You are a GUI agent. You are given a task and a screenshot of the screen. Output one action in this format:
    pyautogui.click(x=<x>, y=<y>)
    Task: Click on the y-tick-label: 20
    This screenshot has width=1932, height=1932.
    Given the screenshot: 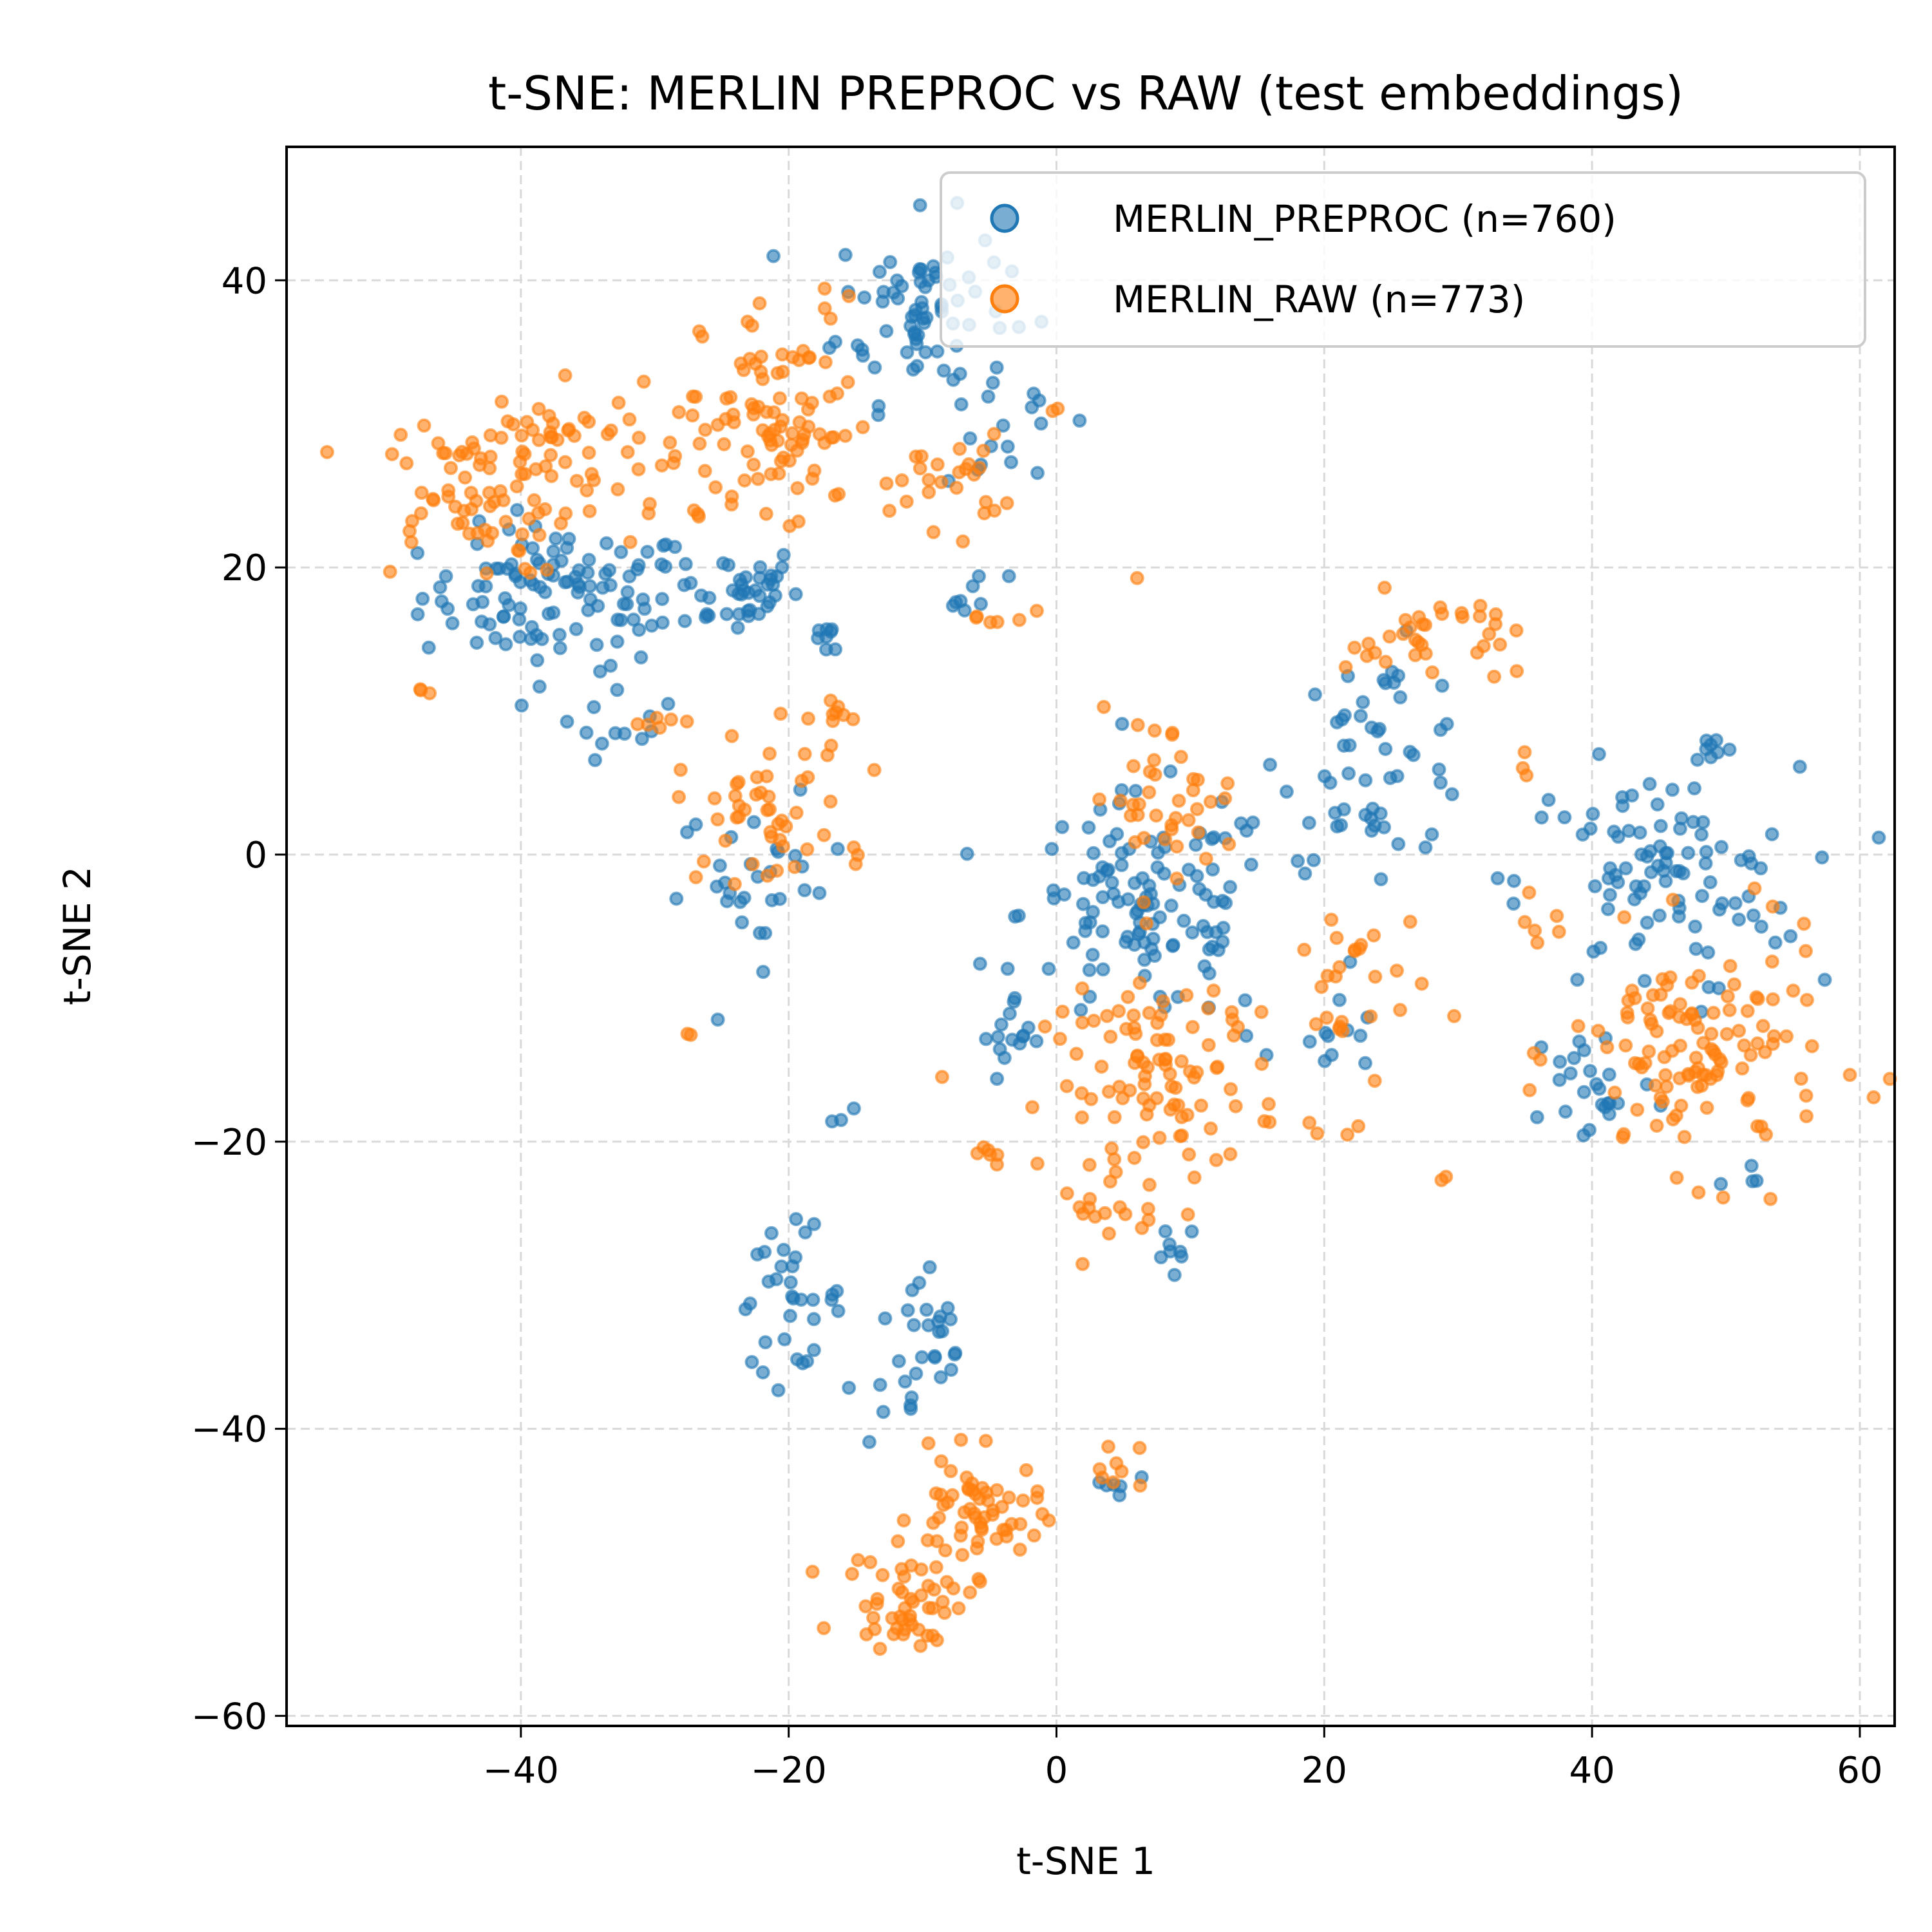 What is the action you would take?
    pyautogui.click(x=245, y=568)
    